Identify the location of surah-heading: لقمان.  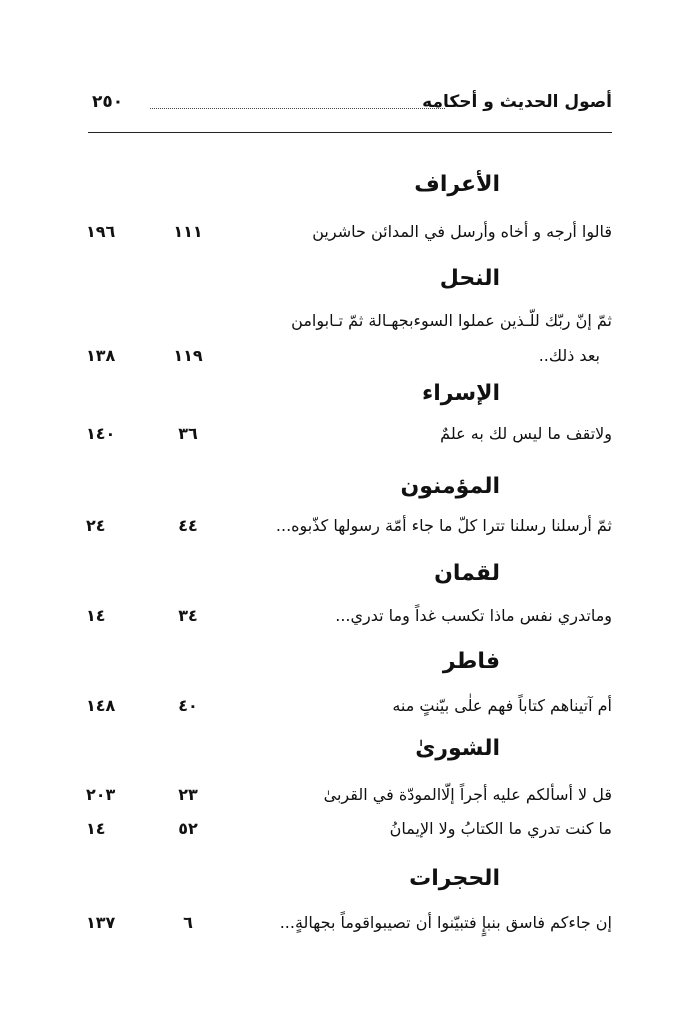
(467, 573).